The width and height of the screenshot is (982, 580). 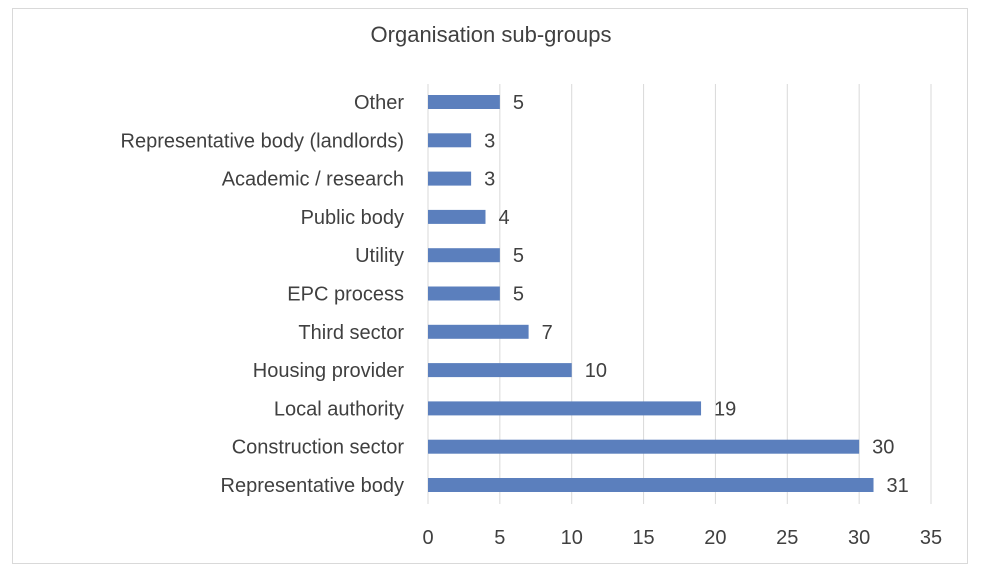 What do you see at coordinates (715, 538) in the screenshot?
I see `x-tick-label: 20` at bounding box center [715, 538].